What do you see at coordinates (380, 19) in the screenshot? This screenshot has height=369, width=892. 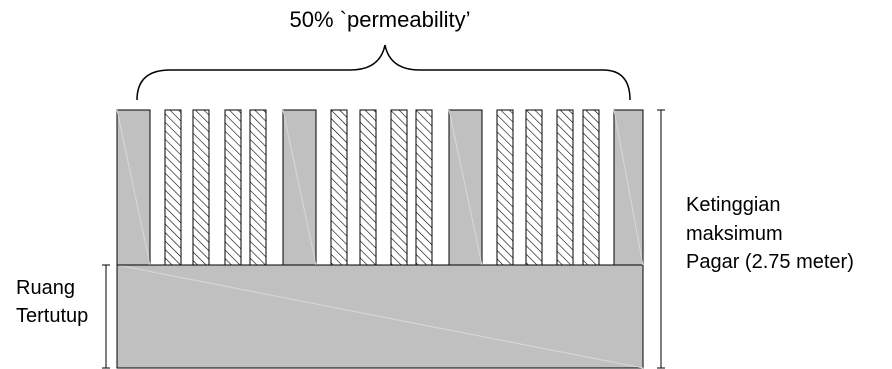 I see `diagram-title: 50% `permeability’` at bounding box center [380, 19].